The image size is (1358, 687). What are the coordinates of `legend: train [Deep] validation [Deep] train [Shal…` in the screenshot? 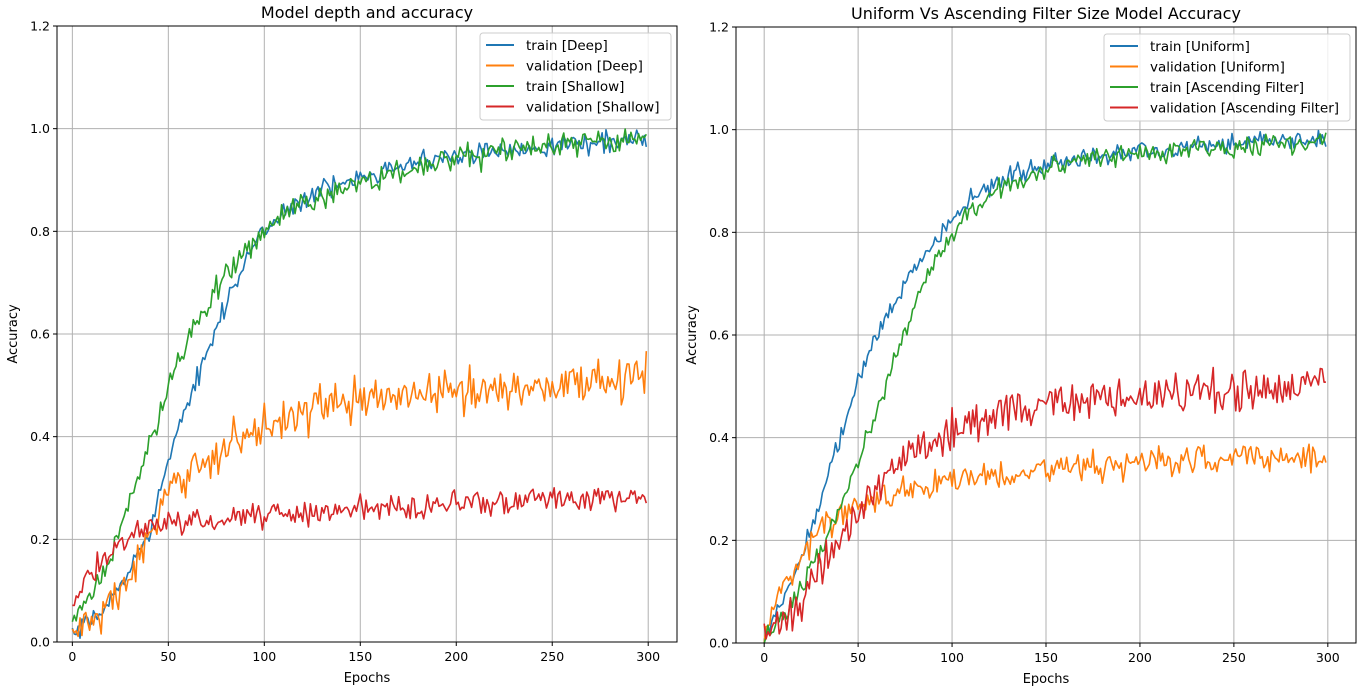 It's located at (575, 76).